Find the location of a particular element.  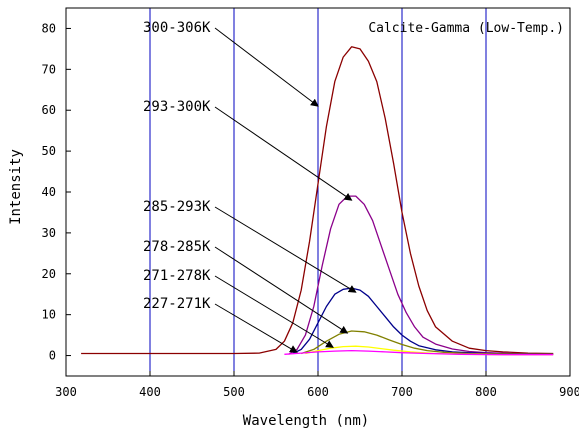

y-tick-label-50: 50 is located at coordinates (49, 151).